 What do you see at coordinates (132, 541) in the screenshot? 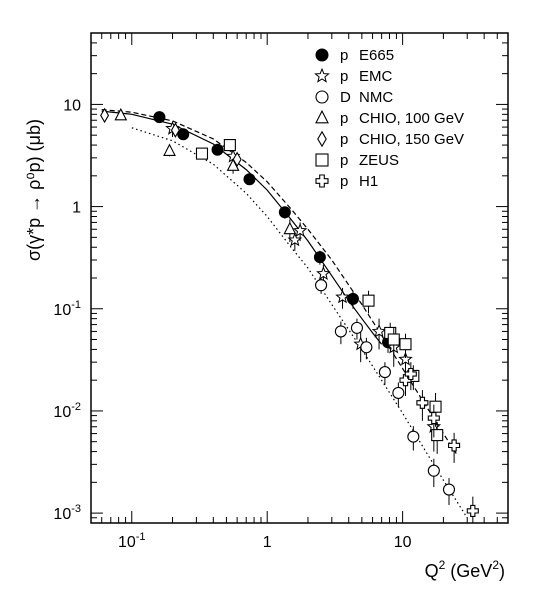
I see `x-tick-label: 10-1` at bounding box center [132, 541].